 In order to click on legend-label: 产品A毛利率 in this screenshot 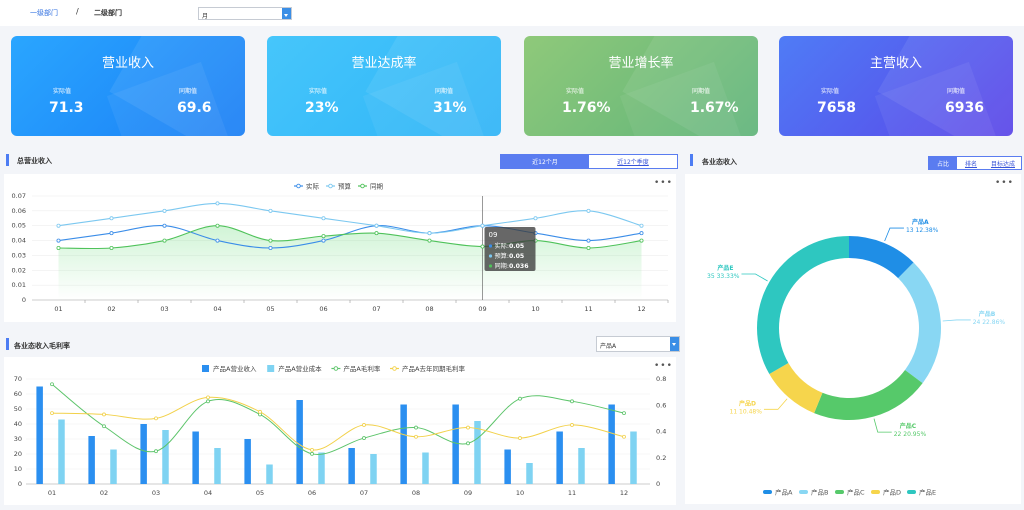, I will do `click(361, 368)`.